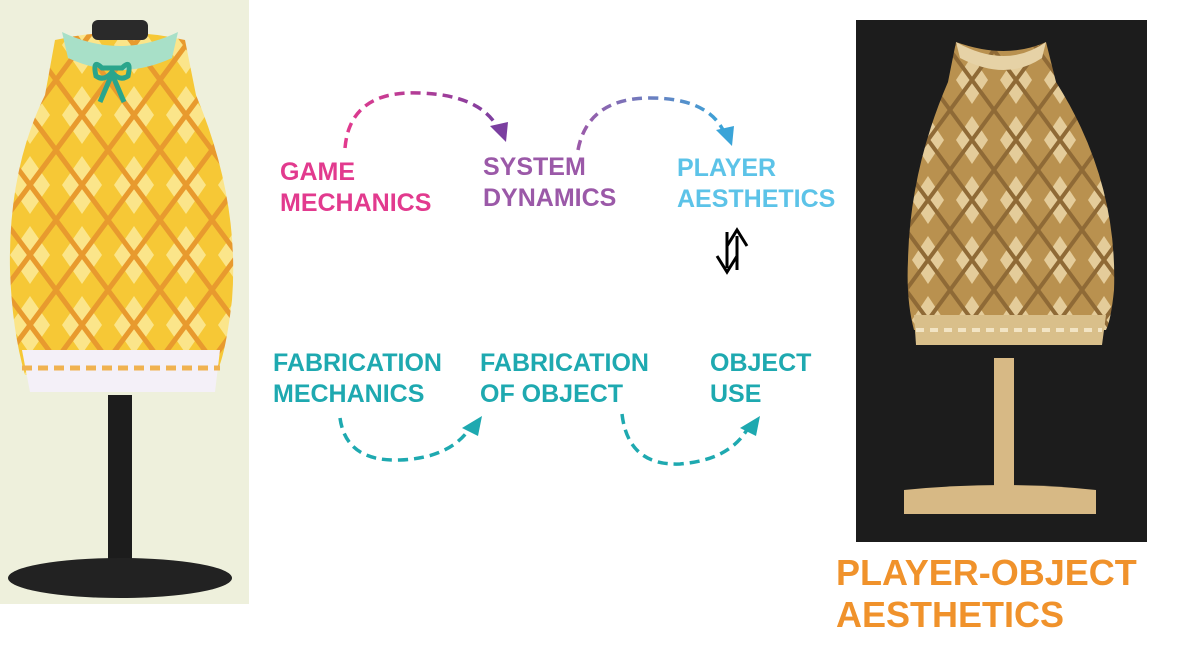 This screenshot has height=654, width=1179. Describe the element at coordinates (317, 172) in the screenshot. I see `label-line: GAME` at that location.